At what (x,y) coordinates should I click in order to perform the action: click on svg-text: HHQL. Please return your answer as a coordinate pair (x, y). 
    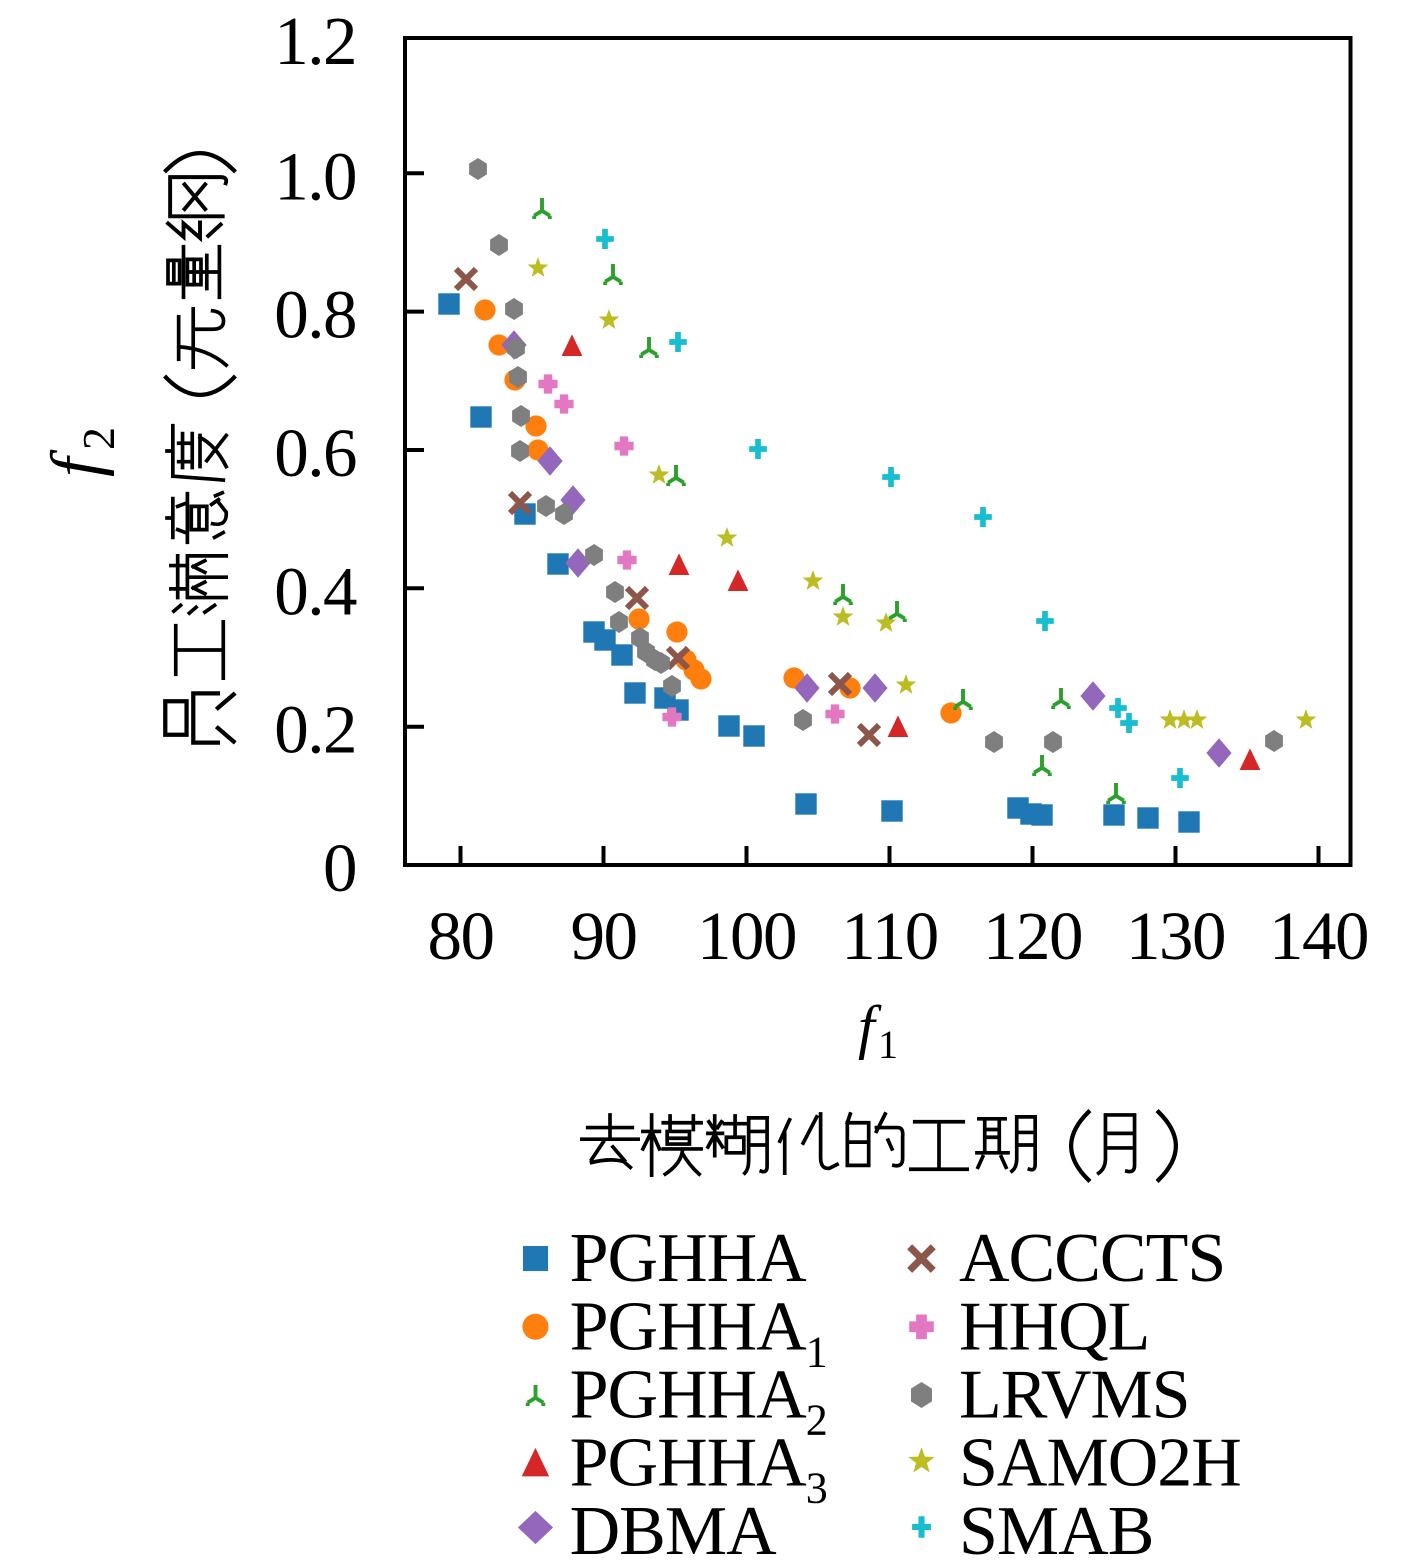
    Looking at the image, I should click on (1054, 1326).